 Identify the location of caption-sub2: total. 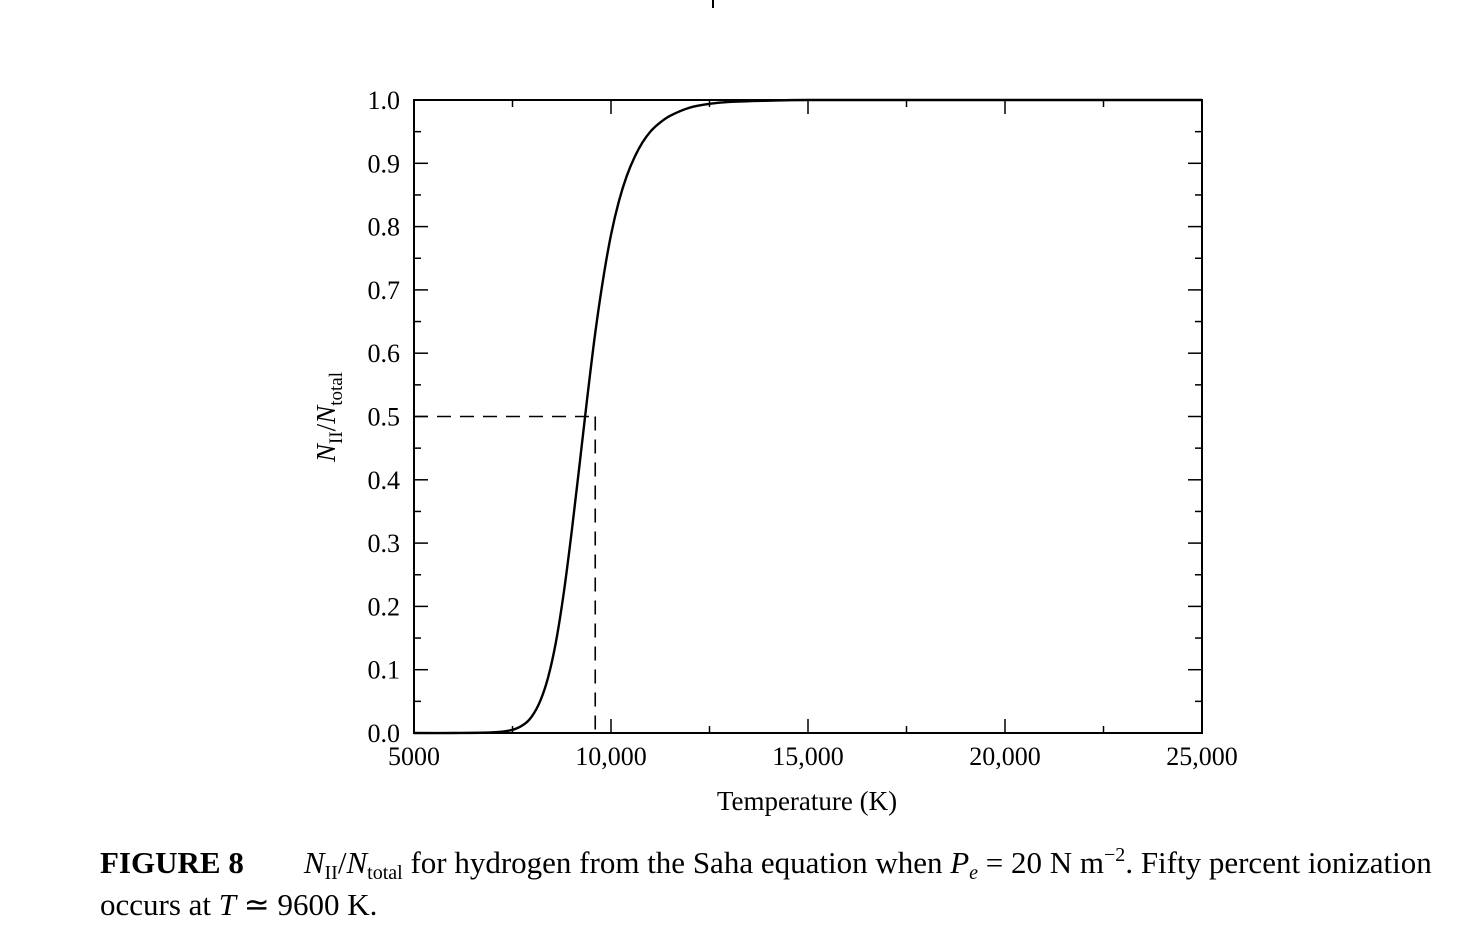
(385, 873).